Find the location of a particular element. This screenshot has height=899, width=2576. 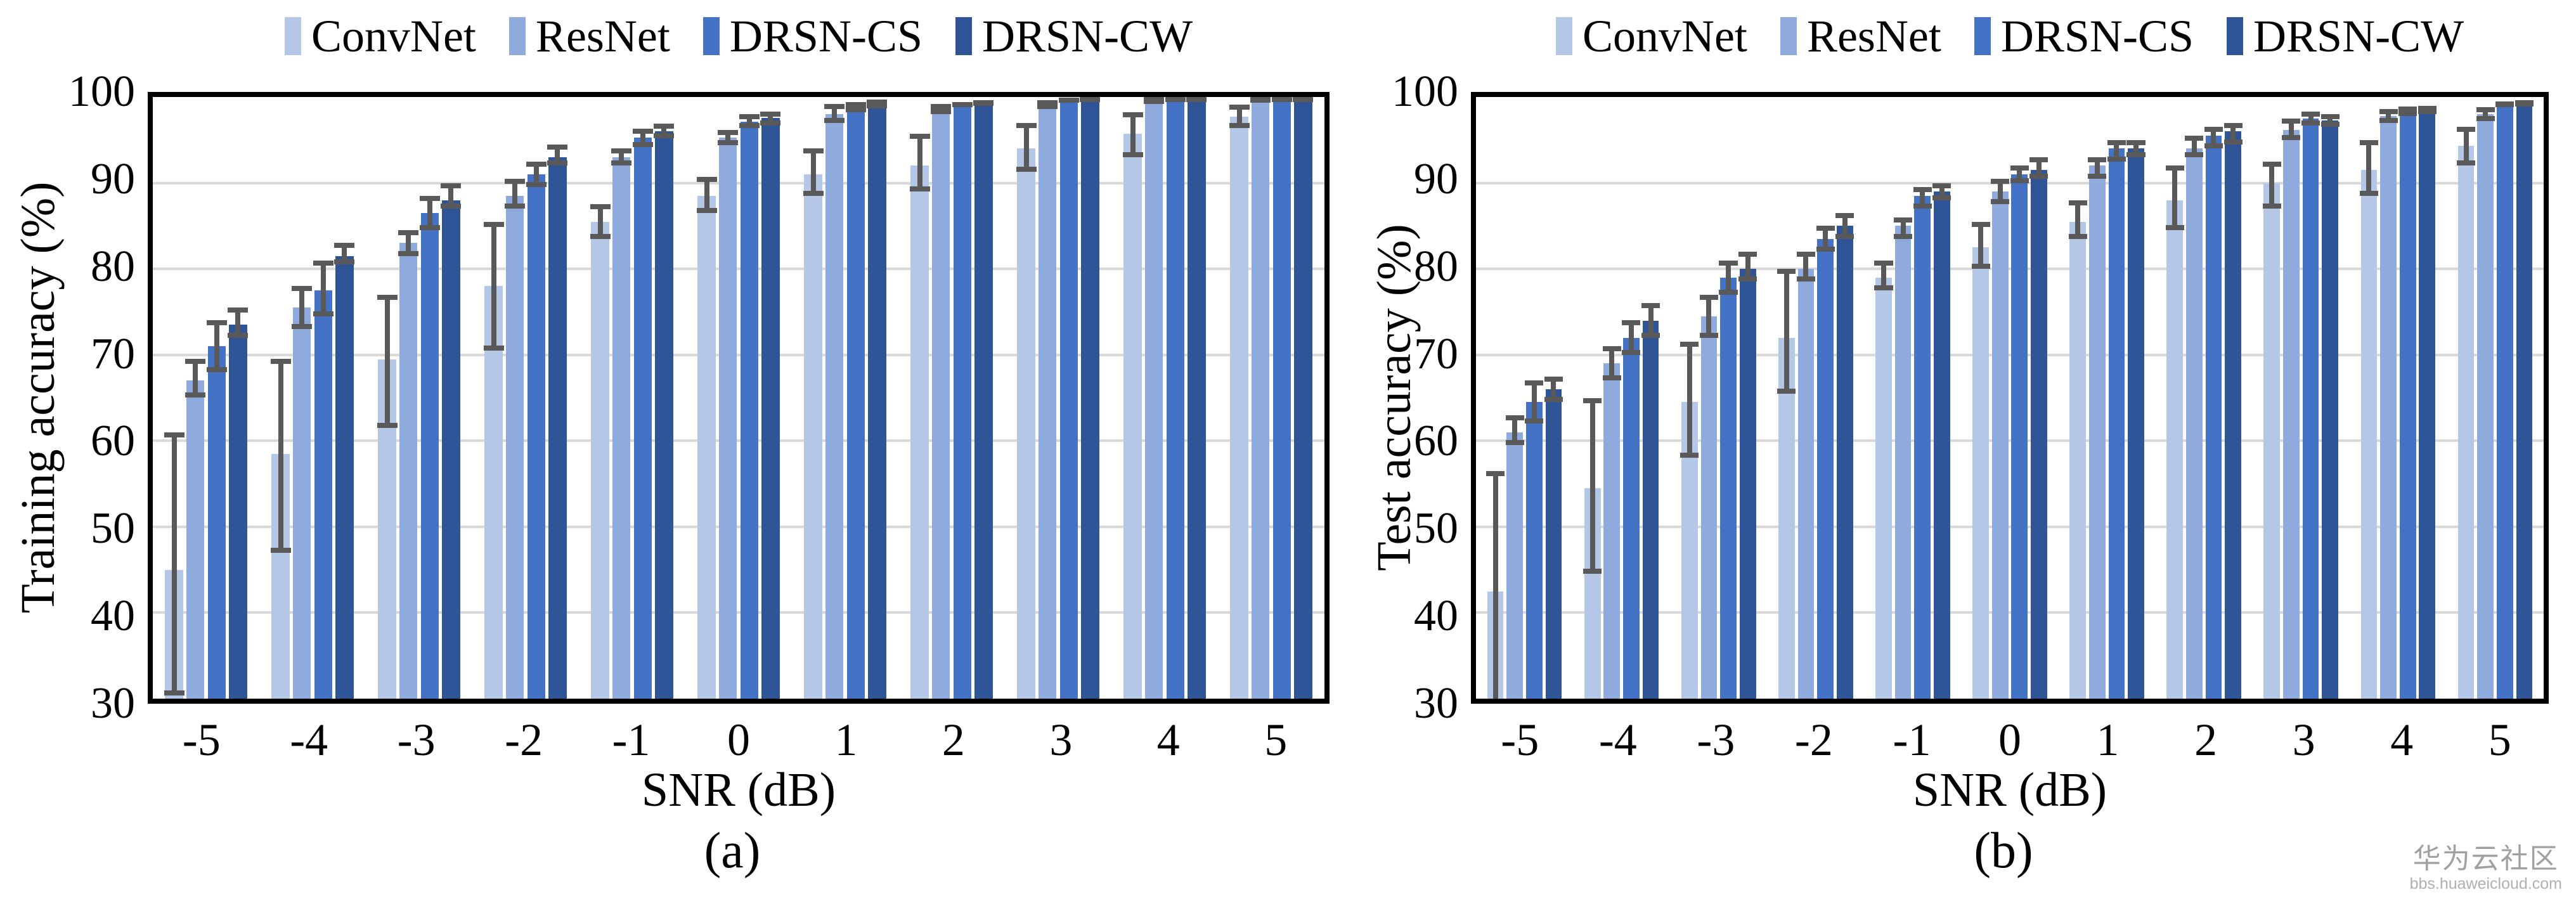

watermark-url: bbs.huaweicloud.com is located at coordinates (2485, 883).